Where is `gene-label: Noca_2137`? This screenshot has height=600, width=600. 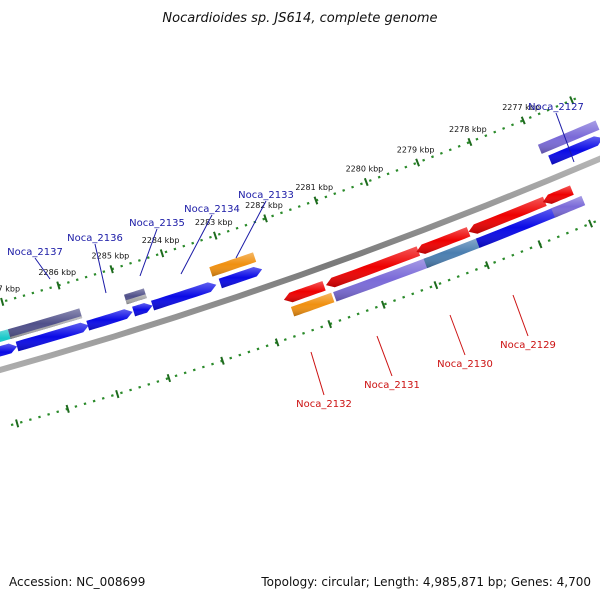
gene-label: Noca_2137 is located at coordinates (35, 252).